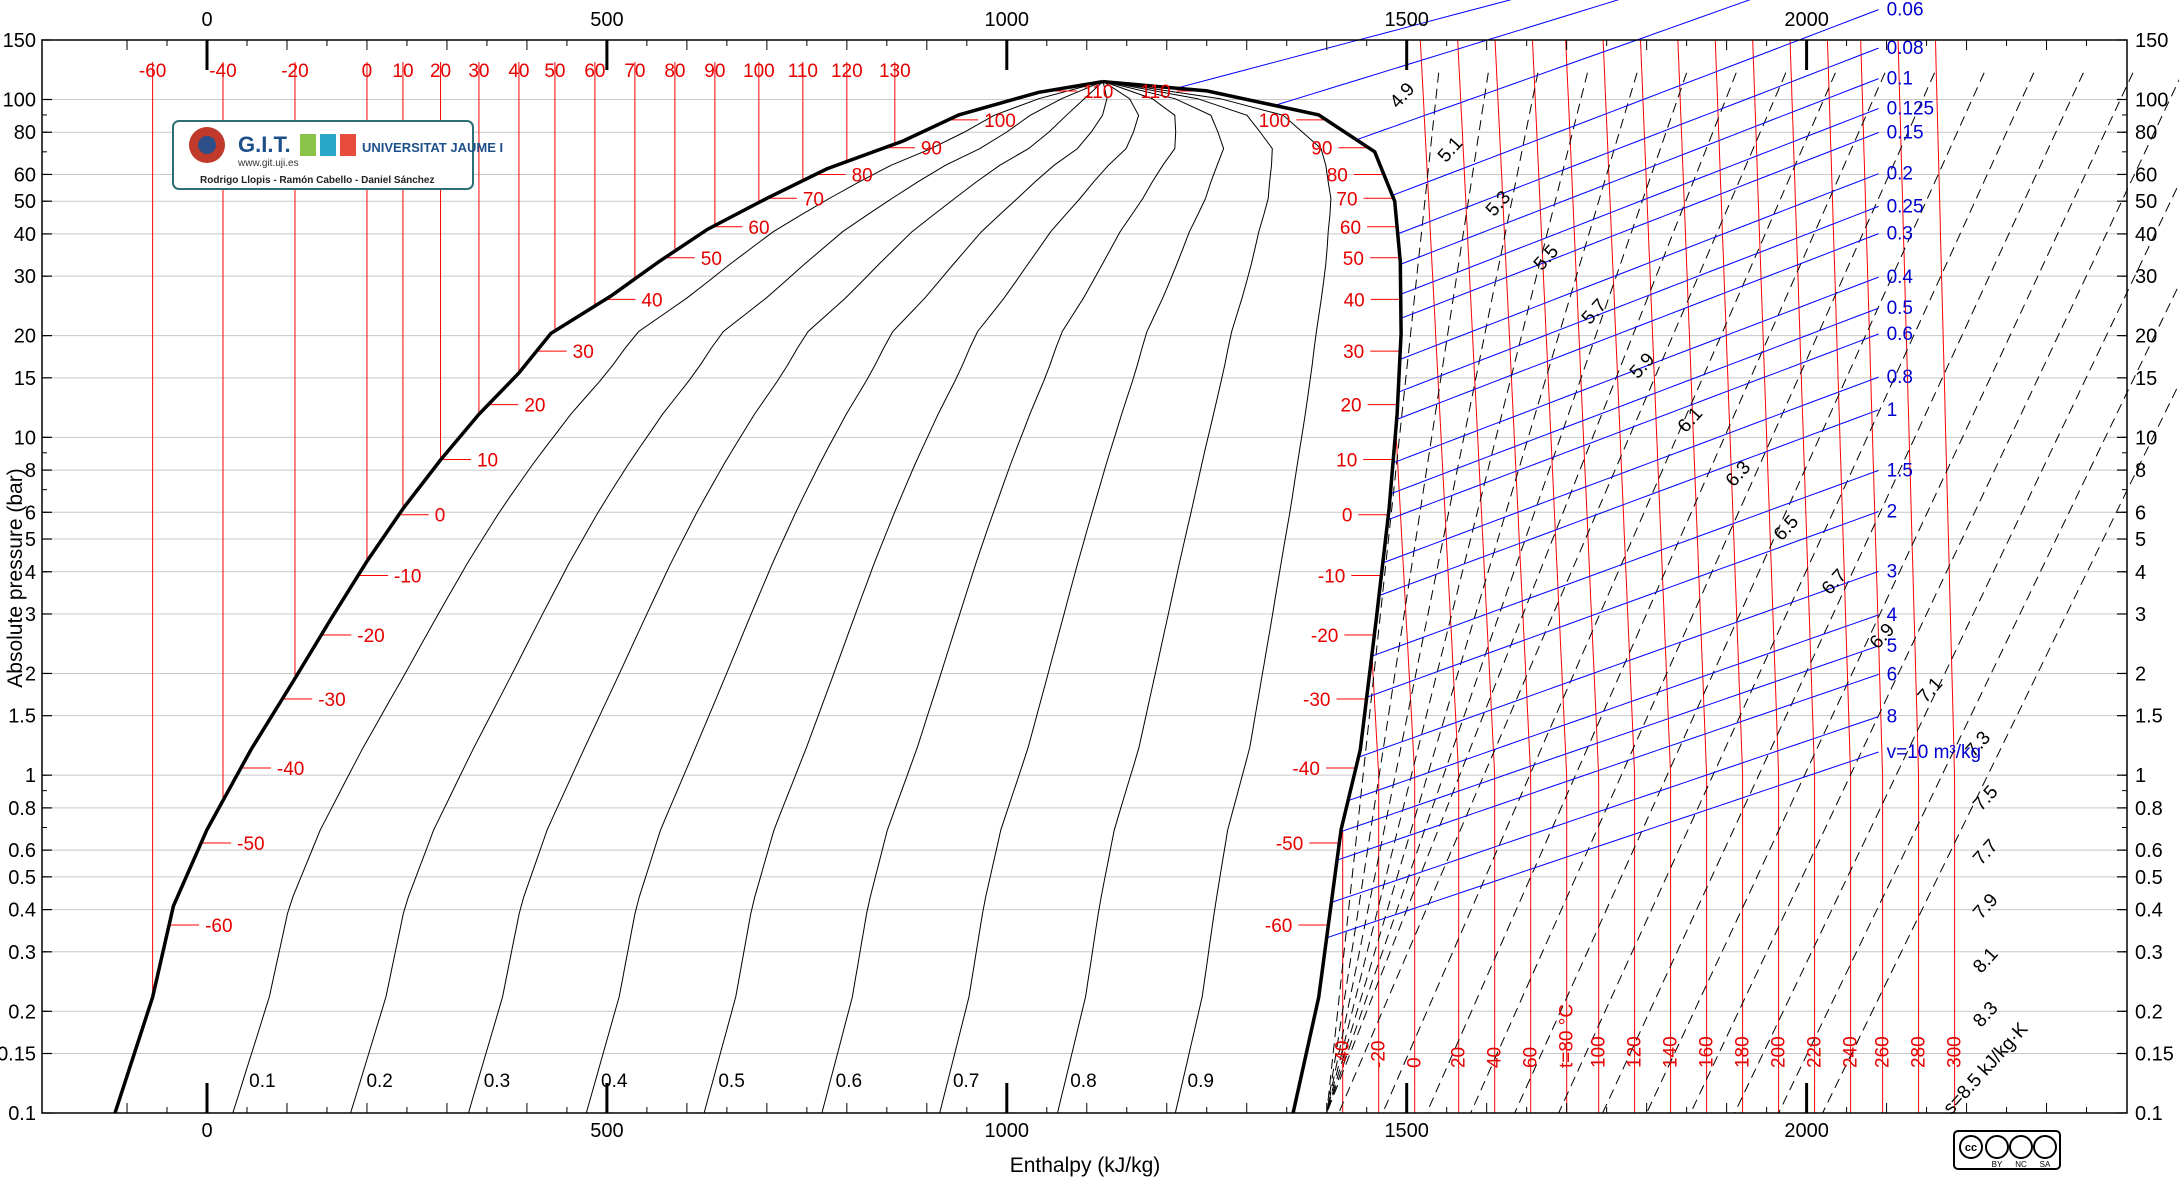 The image size is (2179, 1181). Describe the element at coordinates (1900, 334) in the screenshot. I see `isochore-label: 0.6` at that location.